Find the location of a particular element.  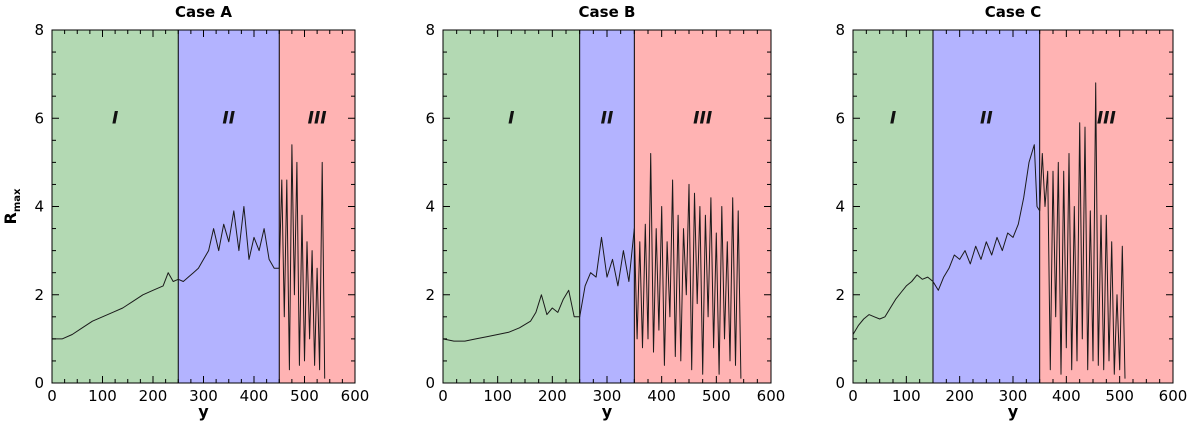

chart-title: Case C is located at coordinates (1013, 12).